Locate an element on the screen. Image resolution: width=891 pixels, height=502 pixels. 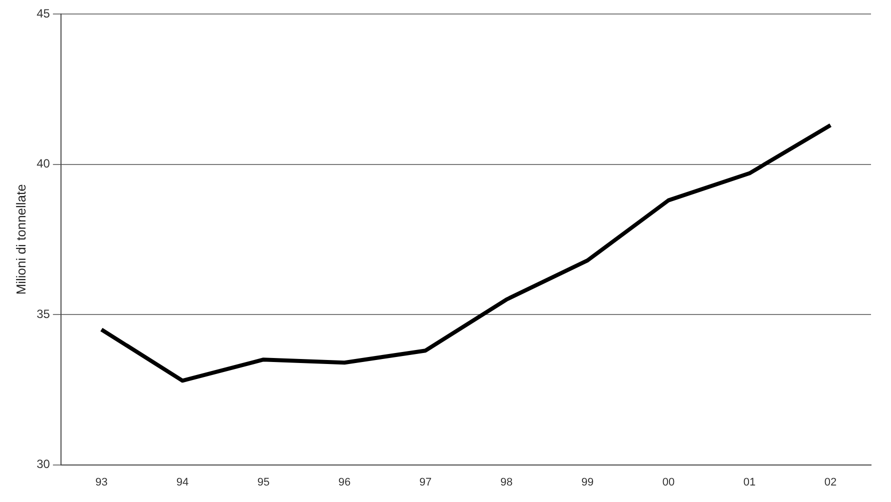
x-tick-label: 97 is located at coordinates (425, 482).